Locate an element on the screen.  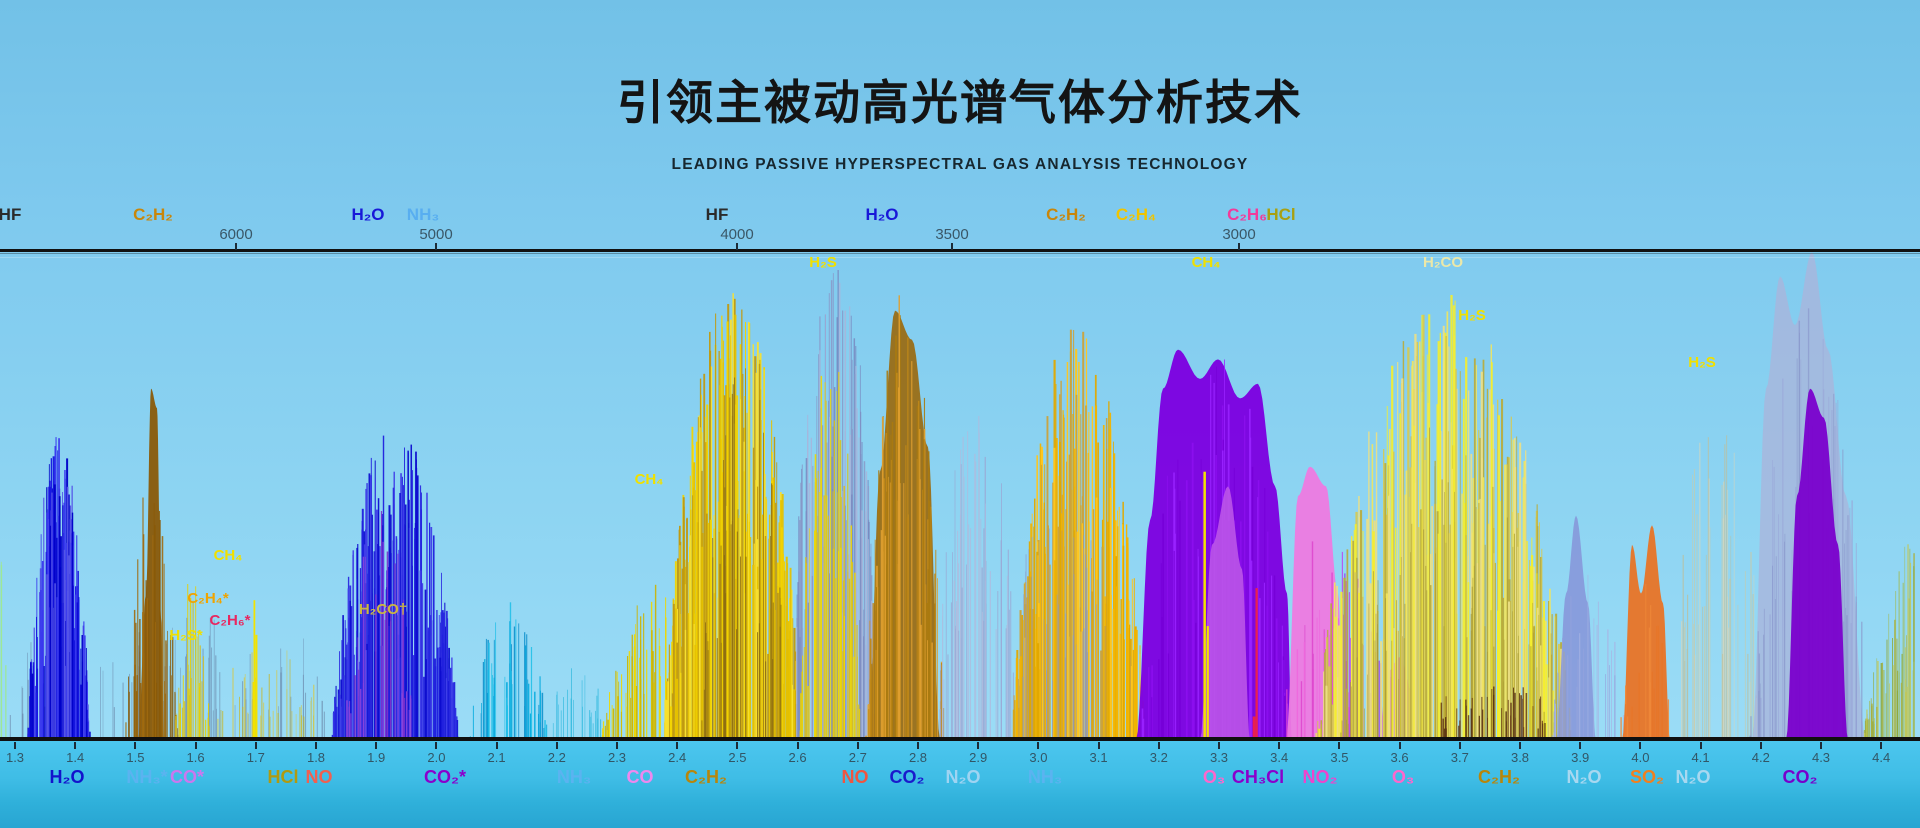
gas-band-label-top: C₂H₂ is located at coordinates (1066, 214).